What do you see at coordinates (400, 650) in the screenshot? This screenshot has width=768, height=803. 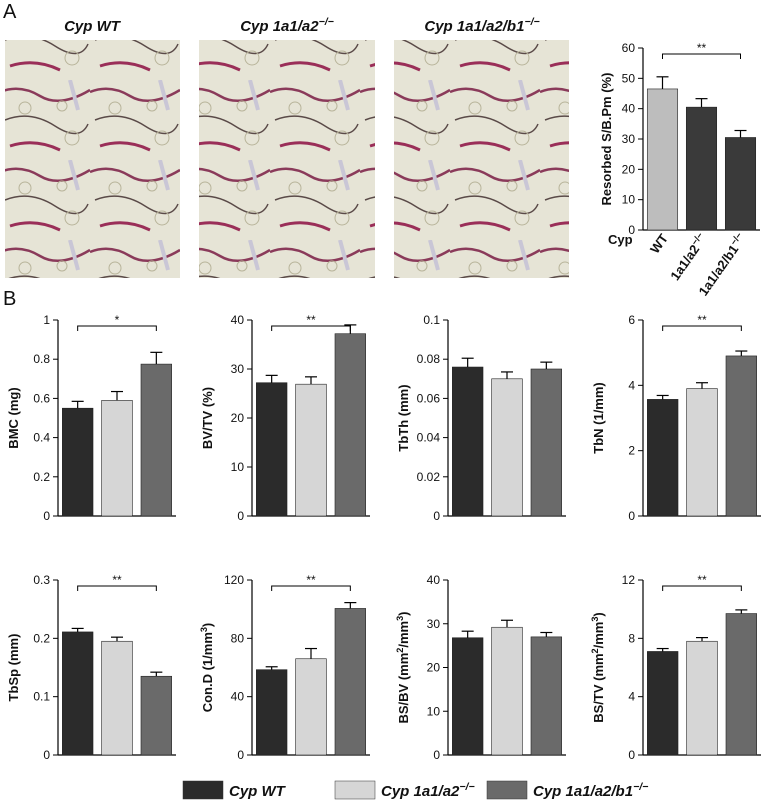 I see `y-axis-label-part: 2` at bounding box center [400, 650].